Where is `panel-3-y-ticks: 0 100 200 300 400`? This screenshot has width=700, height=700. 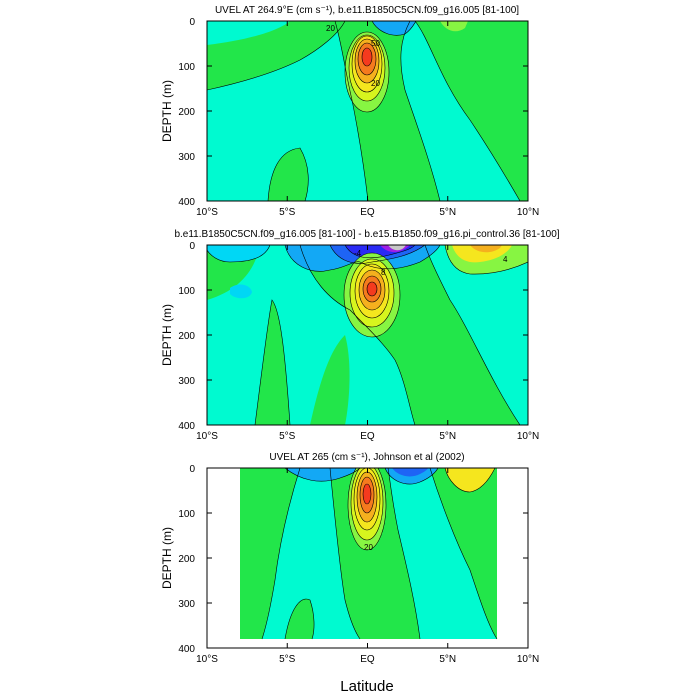
panel-3-y-ticks: 0 100 200 300 400 is located at coordinates (353, 559).